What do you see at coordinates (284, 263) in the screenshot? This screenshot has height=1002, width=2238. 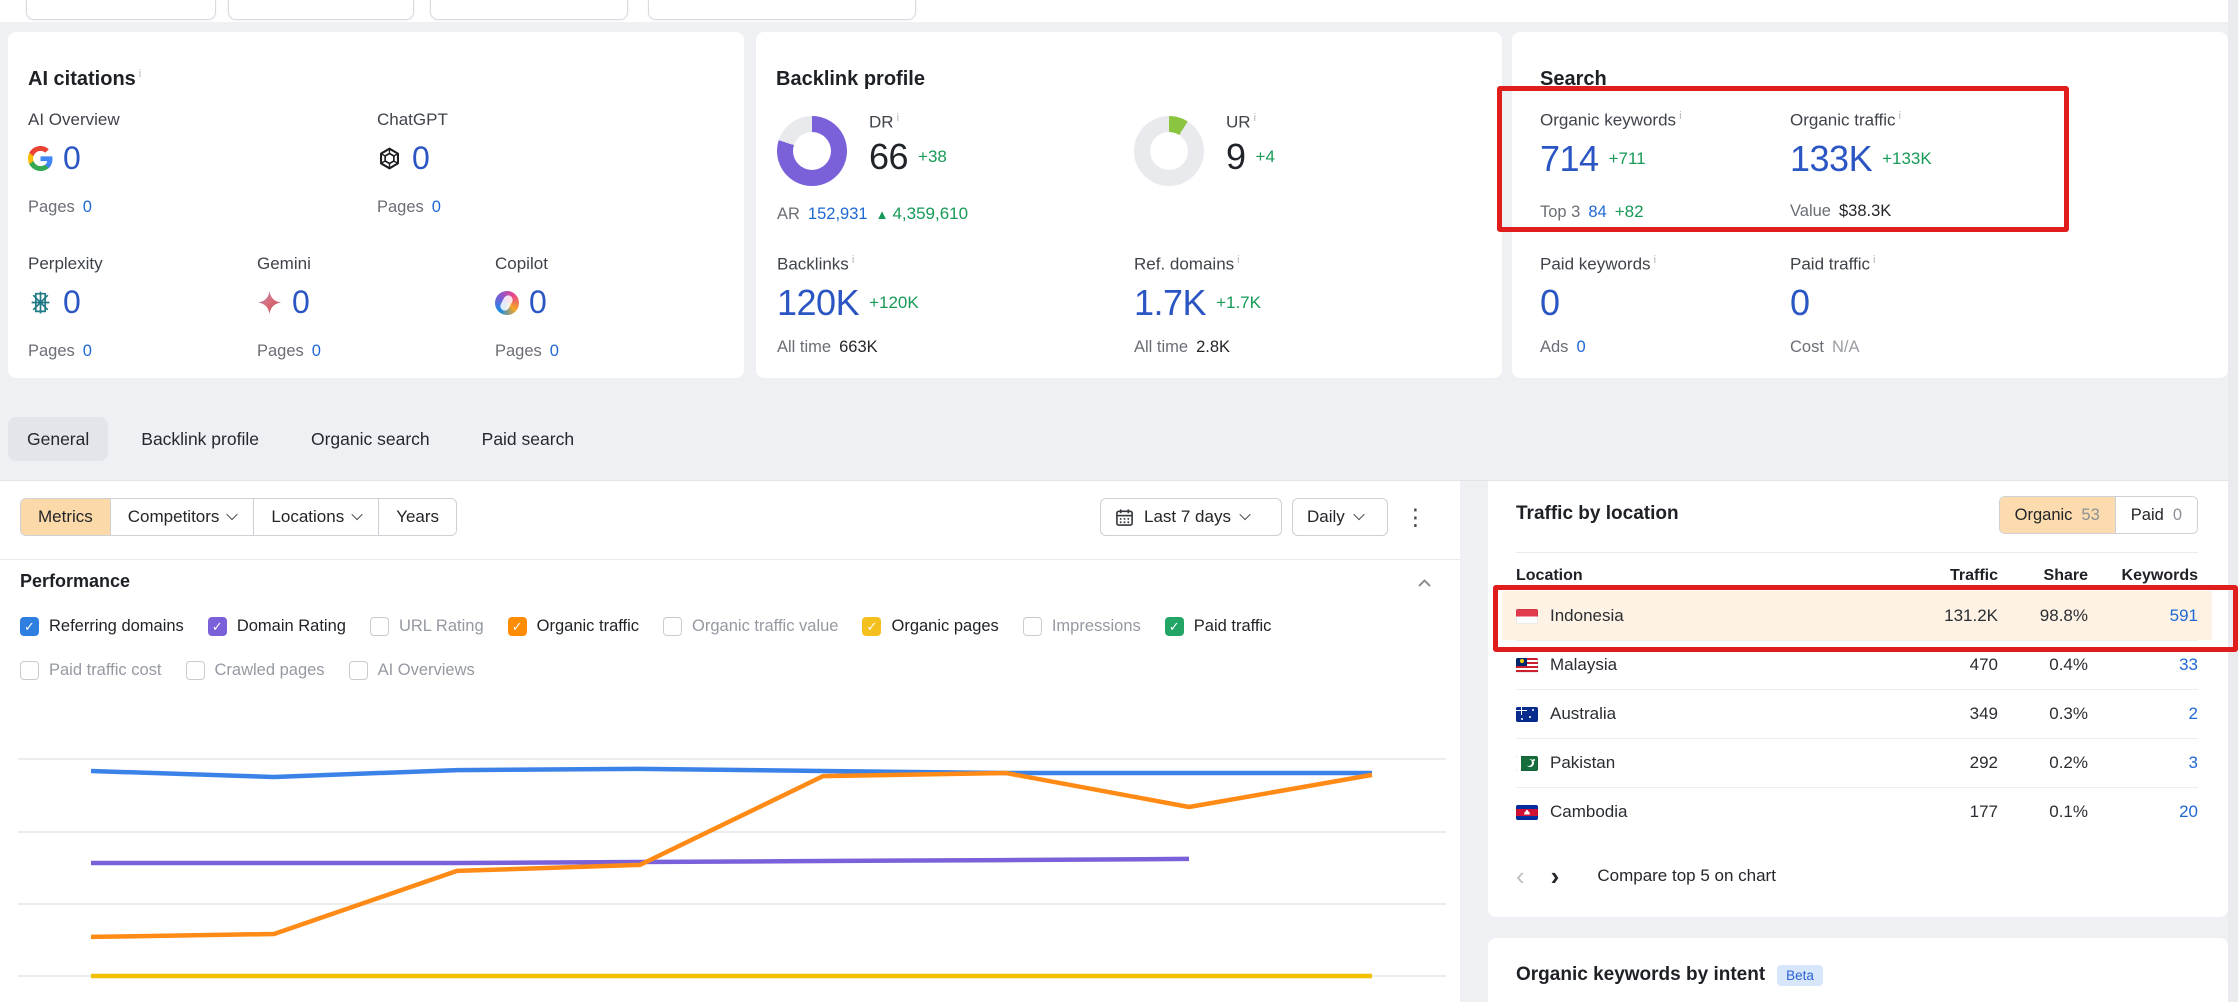 I see `gemini-label: Gemini` at bounding box center [284, 263].